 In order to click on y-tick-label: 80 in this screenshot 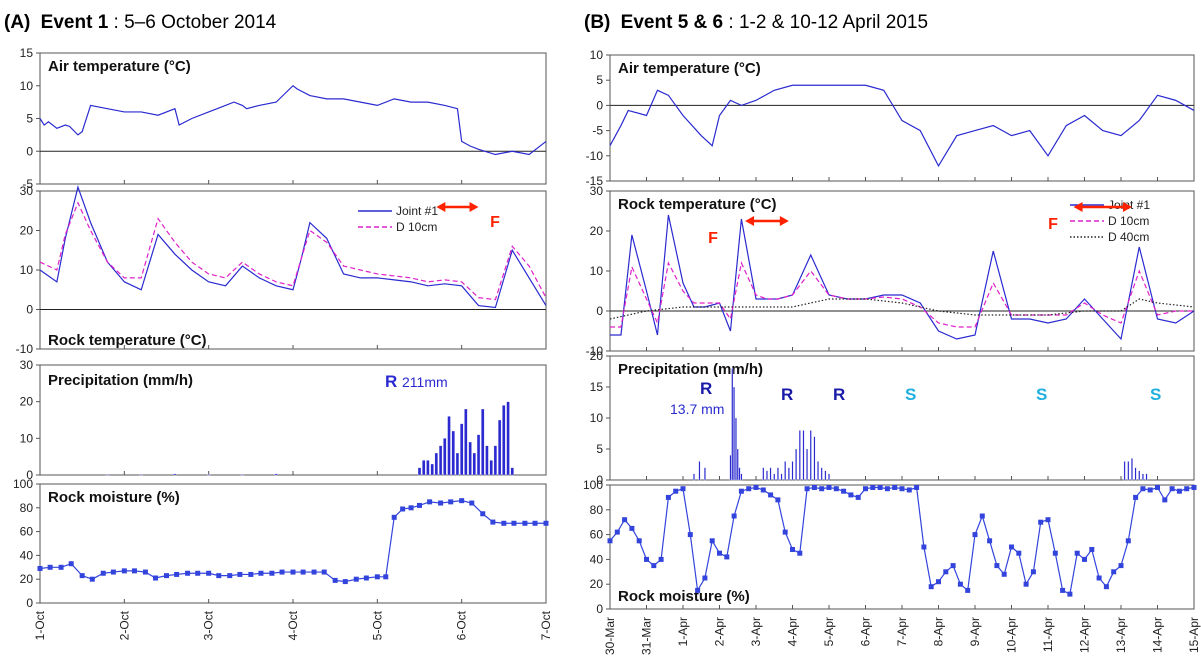, I will do `click(27, 508)`.